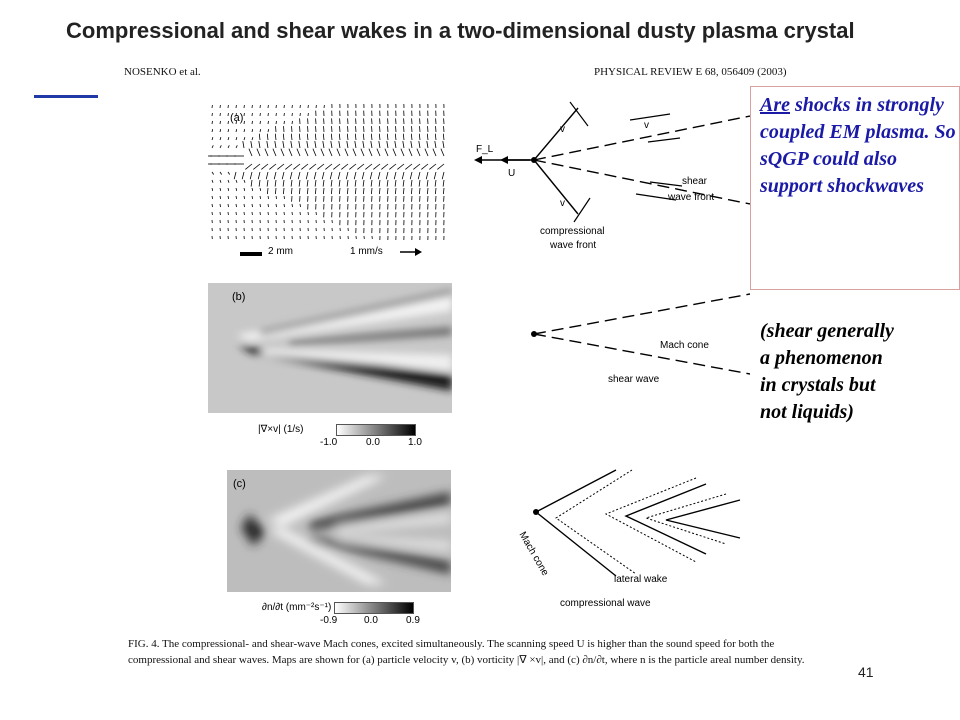  I want to click on colorbar-c-label: ∂n/∂t (mm⁻²s⁻¹), so click(297, 607).